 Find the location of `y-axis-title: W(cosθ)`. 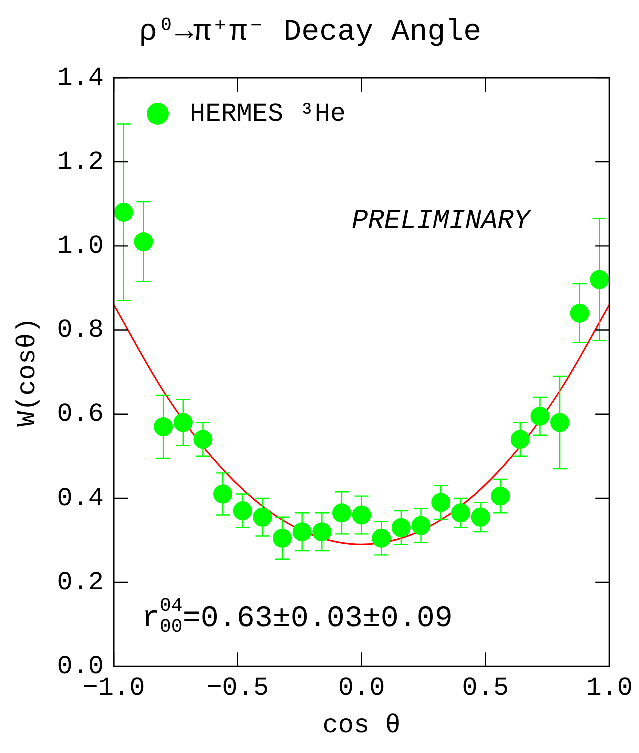

y-axis-title: W(cosθ) is located at coordinates (27, 372).